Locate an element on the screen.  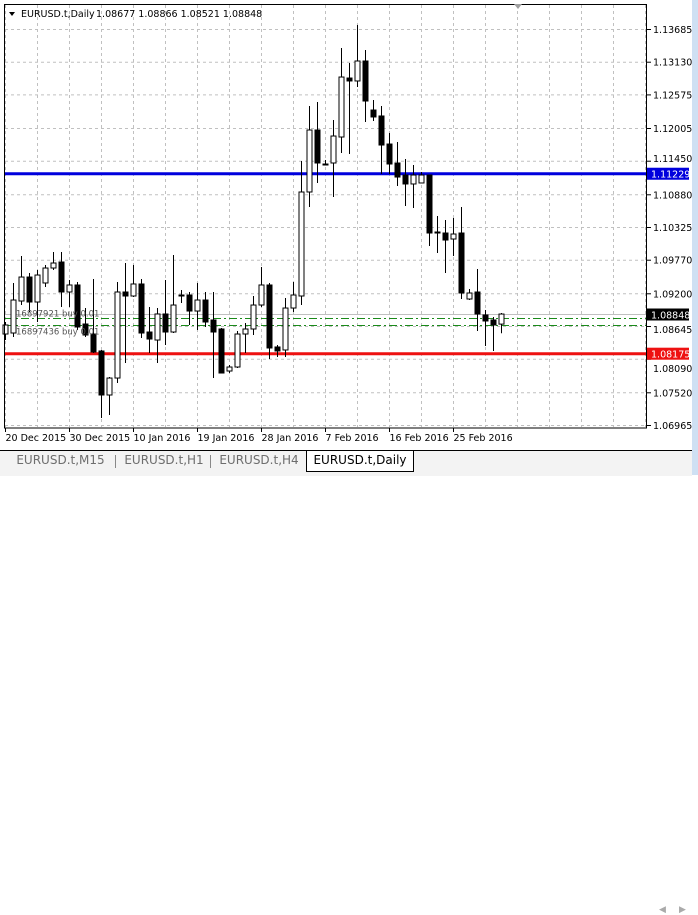
chart-shift-marker-icon is located at coordinates (518, 6).